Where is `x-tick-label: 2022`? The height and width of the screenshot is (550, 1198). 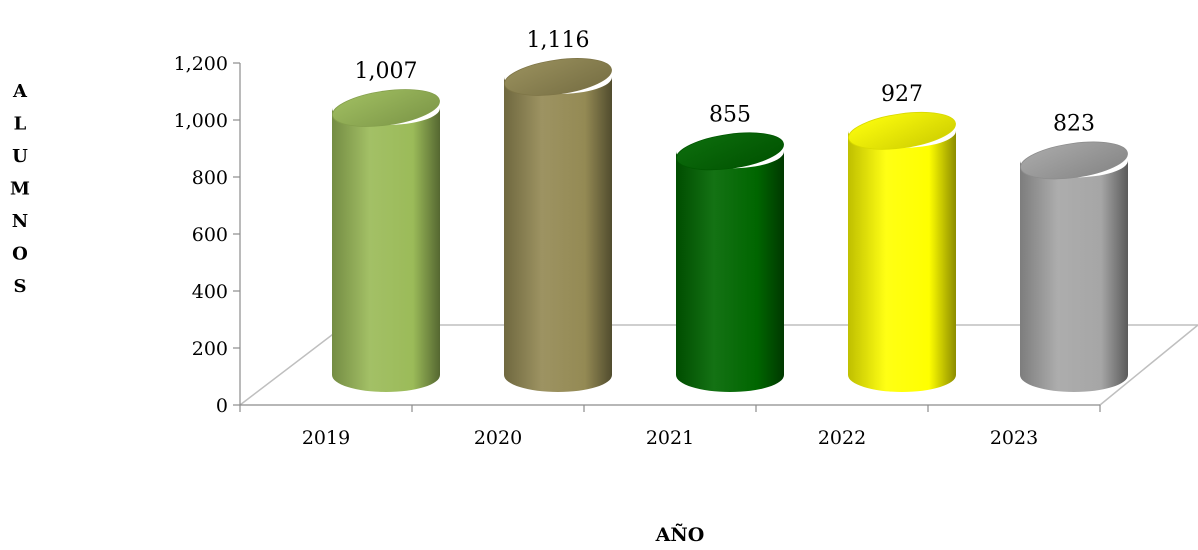 x-tick-label: 2022 is located at coordinates (842, 438).